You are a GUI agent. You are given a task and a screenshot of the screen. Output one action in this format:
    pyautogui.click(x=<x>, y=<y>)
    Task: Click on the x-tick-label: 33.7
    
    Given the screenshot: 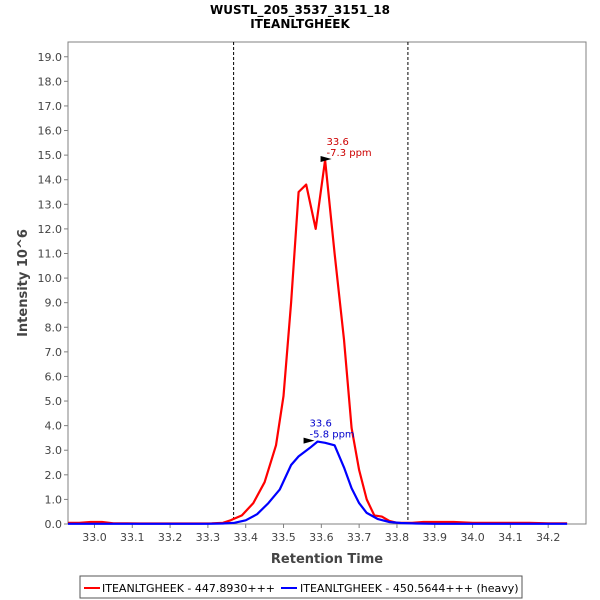 What is the action you would take?
    pyautogui.click(x=359, y=537)
    